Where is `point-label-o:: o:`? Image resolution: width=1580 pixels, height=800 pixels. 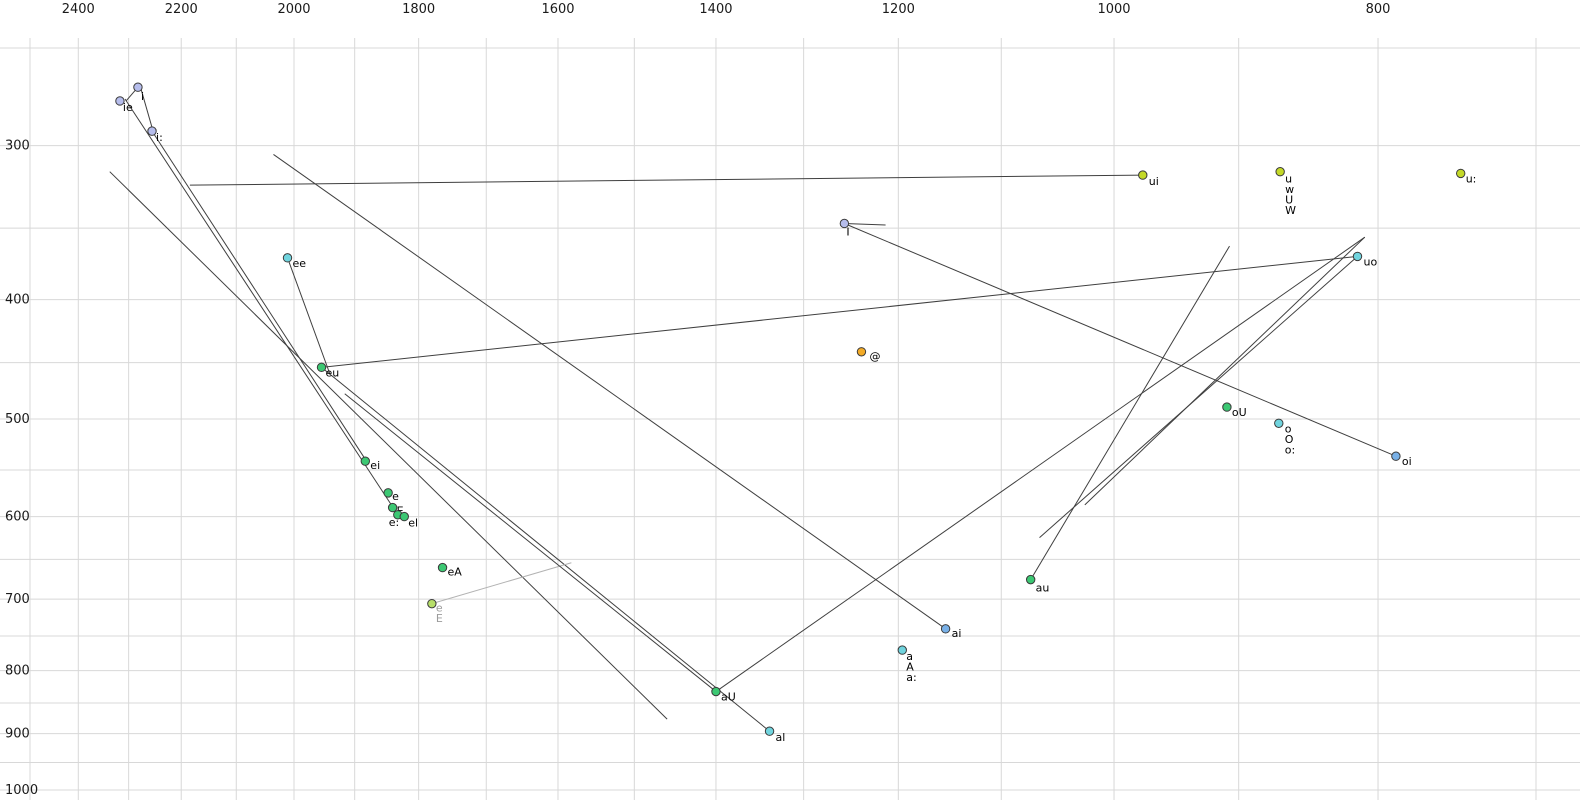 point-label-o:: o: is located at coordinates (1290, 449).